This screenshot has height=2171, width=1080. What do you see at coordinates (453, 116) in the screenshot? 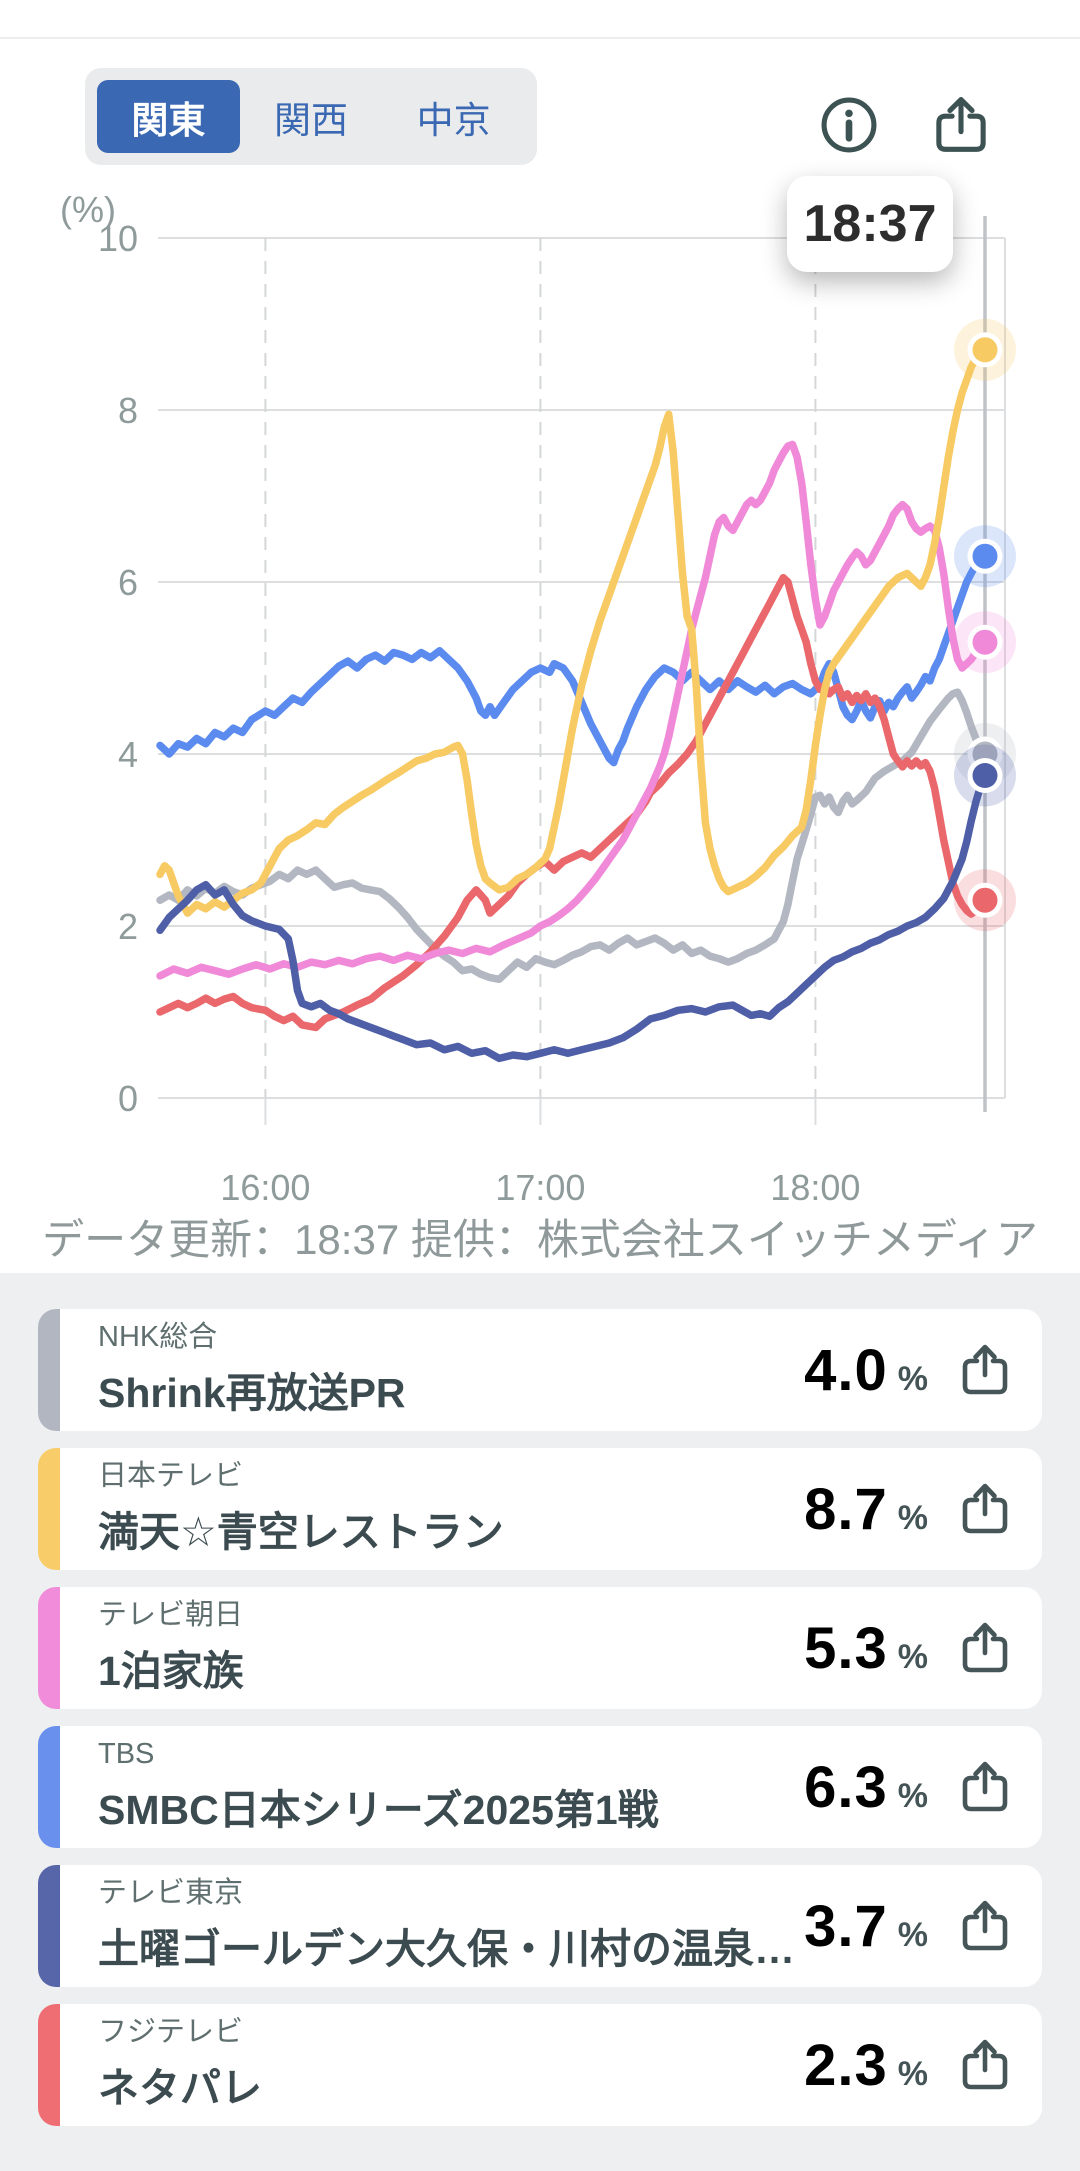
I see `tab-chukyo: 中京` at bounding box center [453, 116].